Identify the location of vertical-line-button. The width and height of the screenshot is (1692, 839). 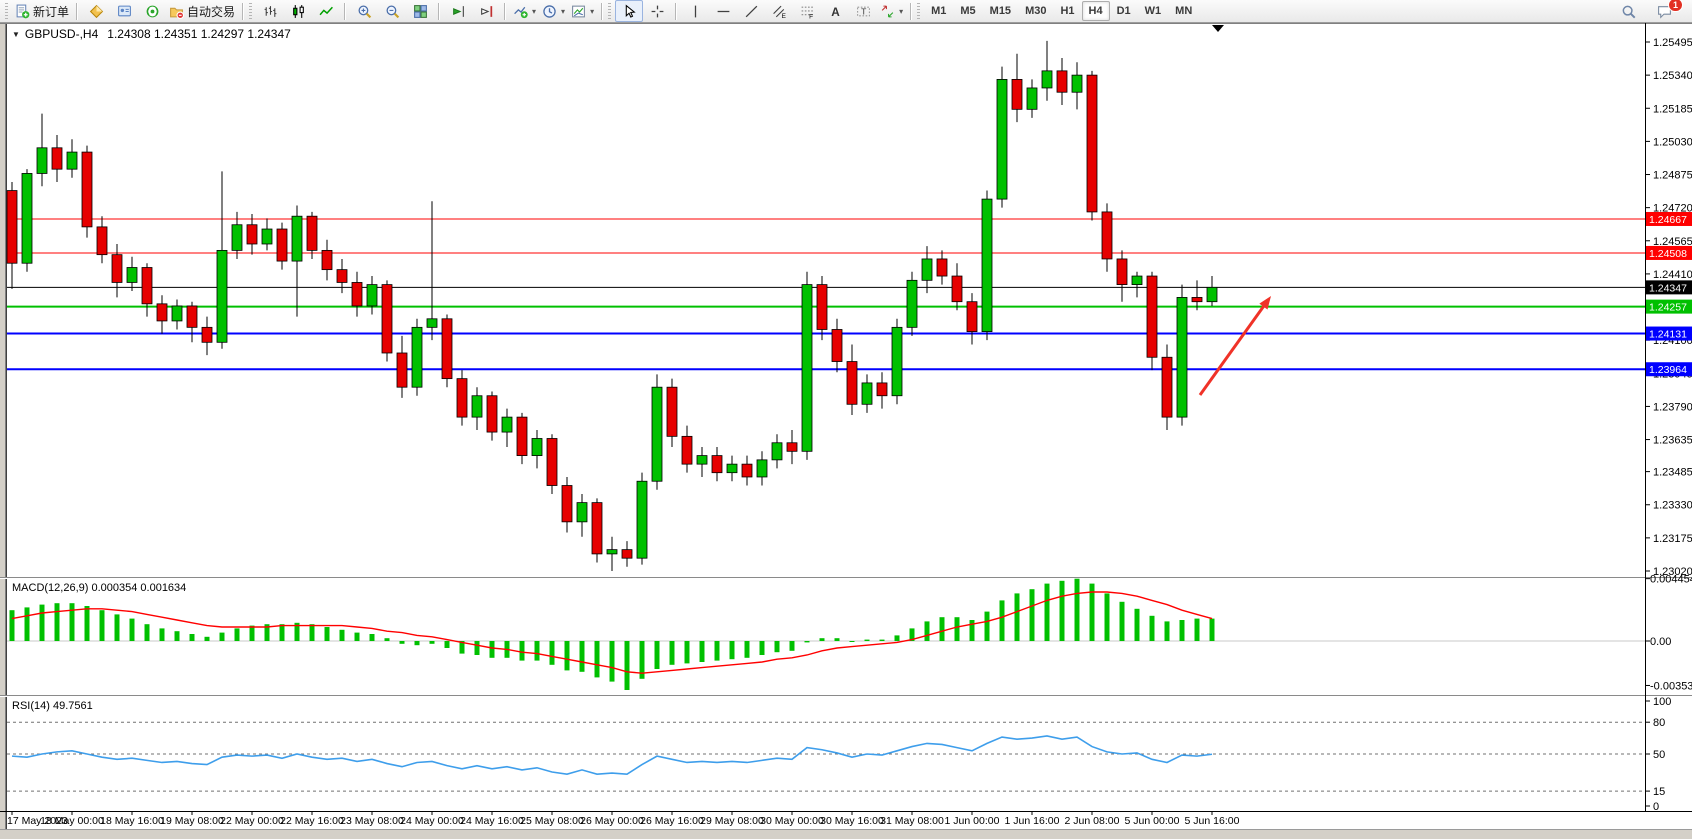
(695, 11).